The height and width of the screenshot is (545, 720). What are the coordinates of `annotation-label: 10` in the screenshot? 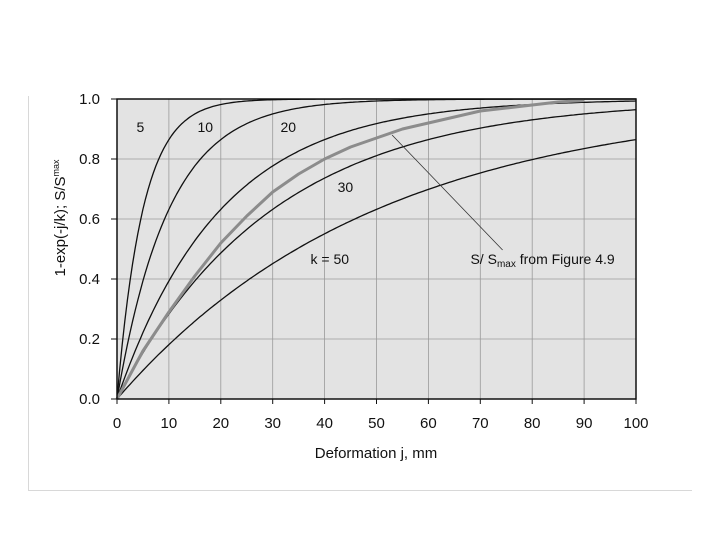 It's located at (205, 127).